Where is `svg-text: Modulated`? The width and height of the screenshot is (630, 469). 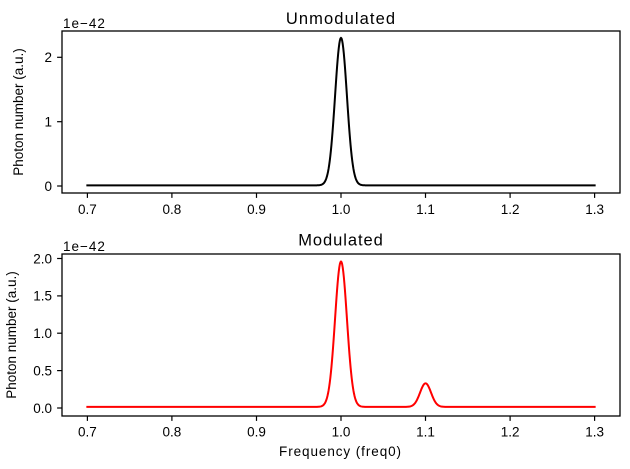 svg-text: Modulated is located at coordinates (341, 241).